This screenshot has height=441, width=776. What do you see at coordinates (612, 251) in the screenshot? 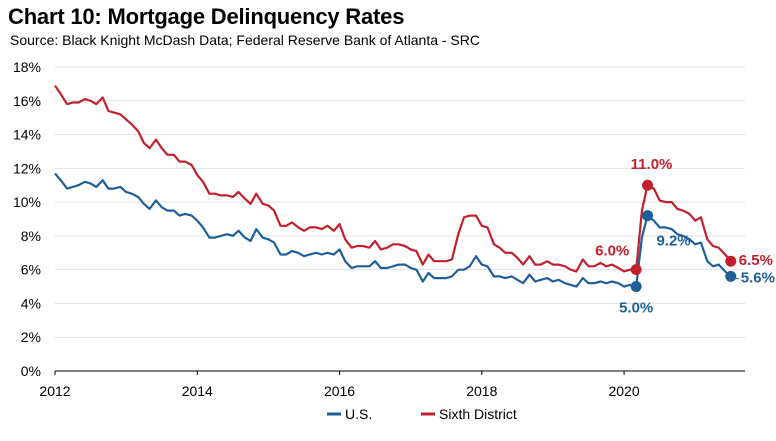
I see `data-label: 6.0%` at bounding box center [612, 251].